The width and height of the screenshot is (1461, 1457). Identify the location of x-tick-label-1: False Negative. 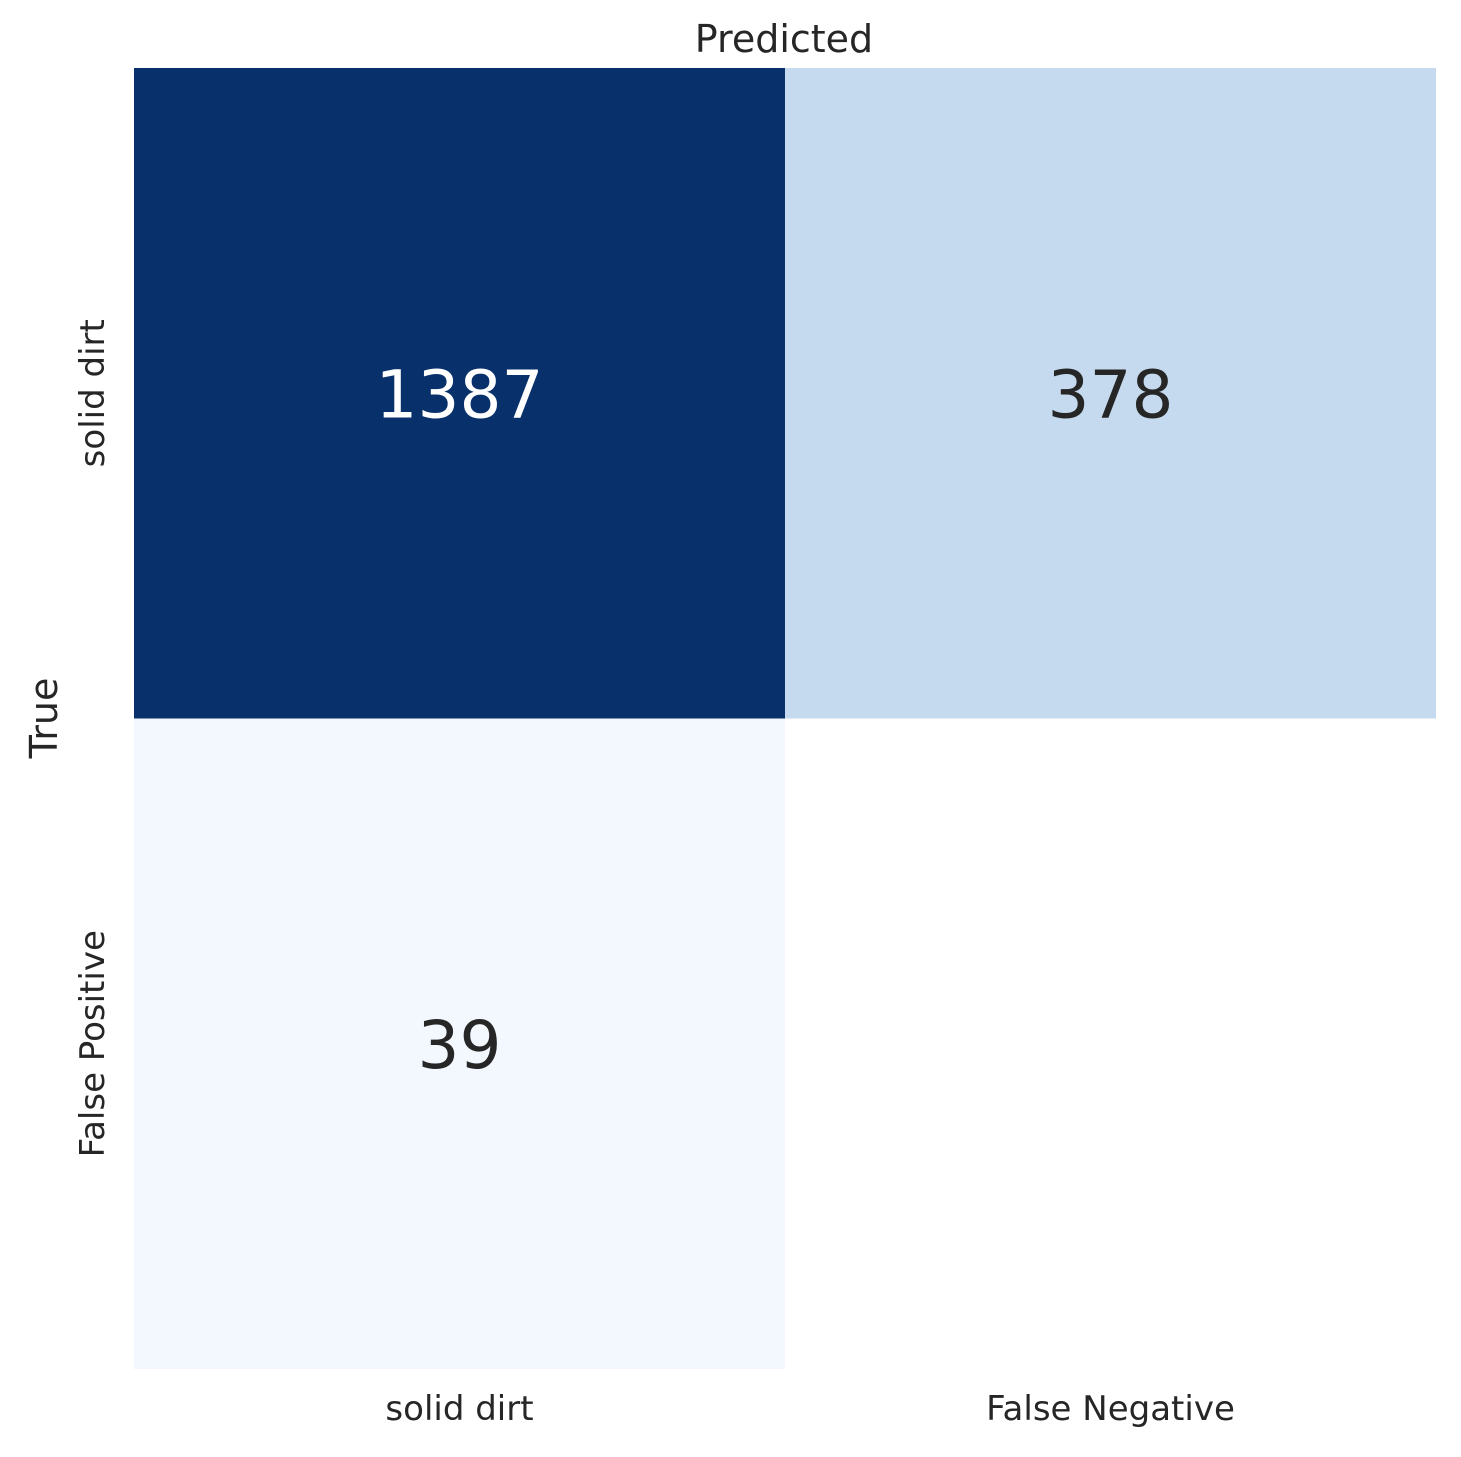
(1110, 1409).